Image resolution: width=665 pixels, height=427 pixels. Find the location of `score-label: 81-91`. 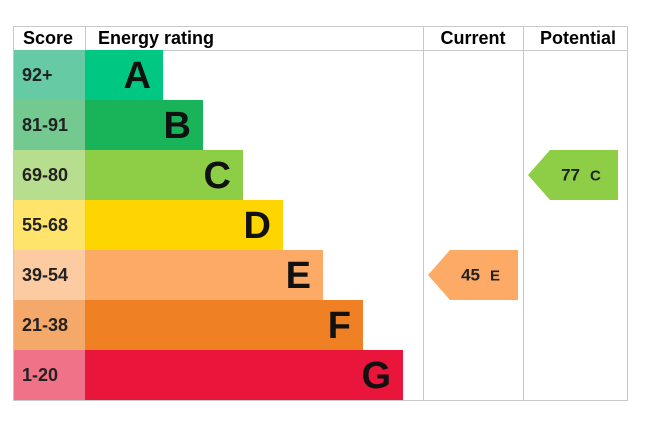

score-label: 81-91 is located at coordinates (45, 125).